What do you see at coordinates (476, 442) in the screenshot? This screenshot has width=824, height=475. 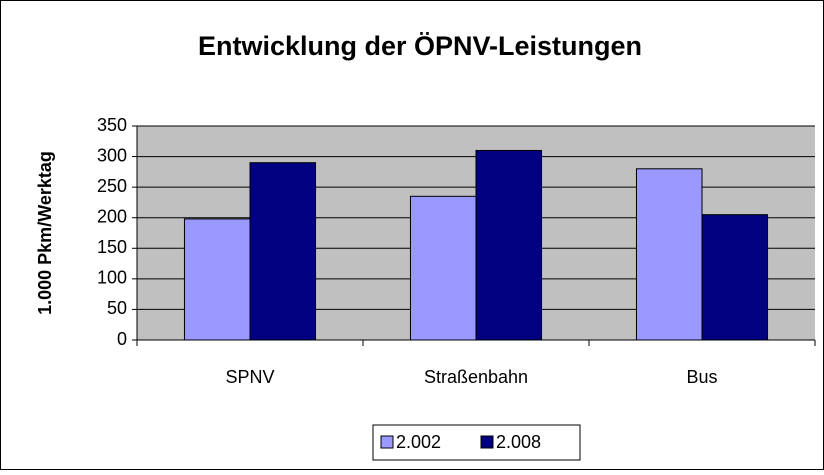 I see `legend-box` at bounding box center [476, 442].